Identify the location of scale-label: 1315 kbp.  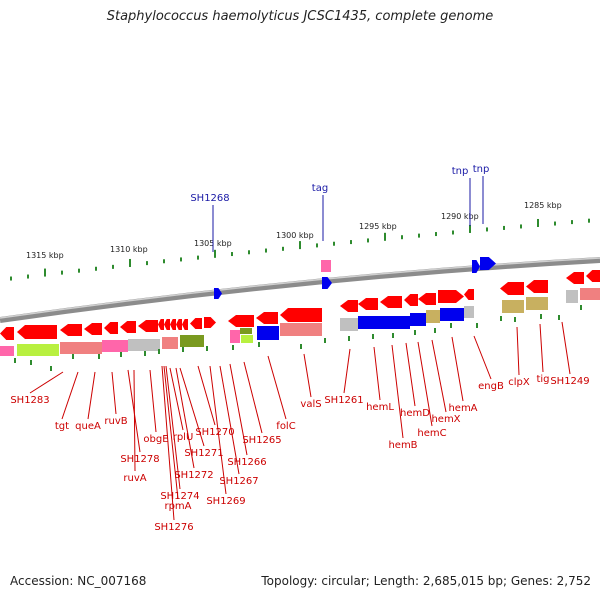
(45, 255).